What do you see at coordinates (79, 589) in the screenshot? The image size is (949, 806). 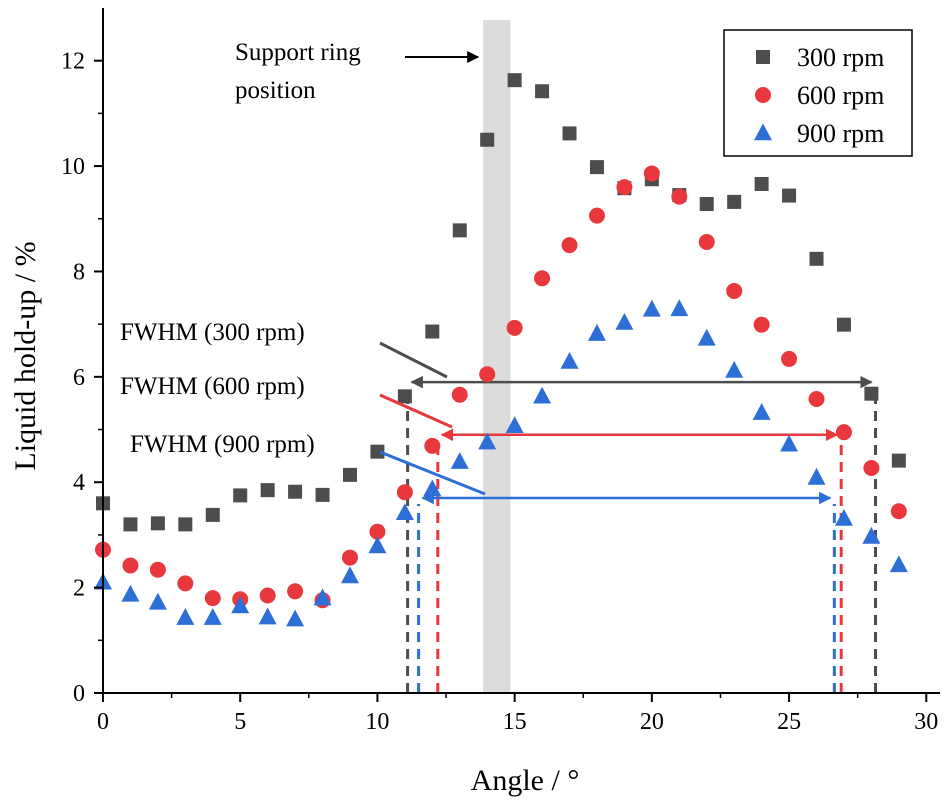 I see `y-tick-label: 2` at bounding box center [79, 589].